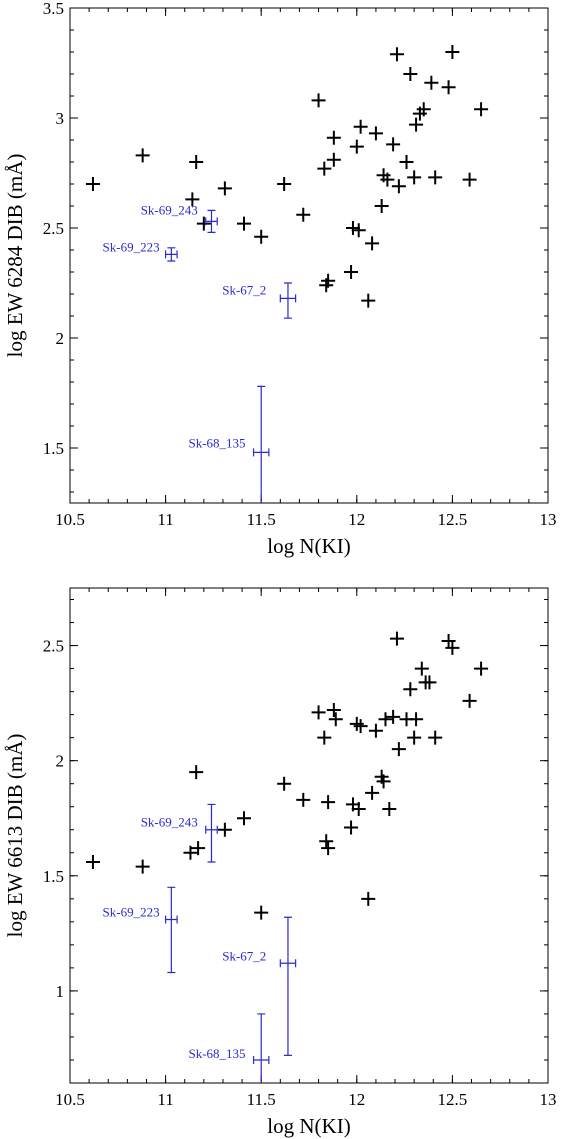 The width and height of the screenshot is (563, 1139). What do you see at coordinates (15, 836) in the screenshot?
I see `y-axis-title: log EW 6613 DIB (mÅ)` at bounding box center [15, 836].